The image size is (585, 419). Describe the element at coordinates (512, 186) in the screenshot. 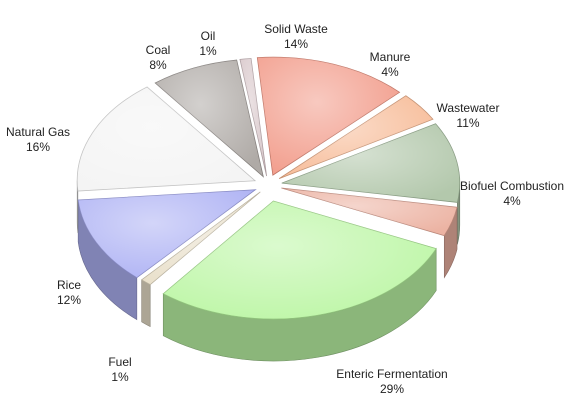

I see `slice-name: Biofuel Combustion` at that location.